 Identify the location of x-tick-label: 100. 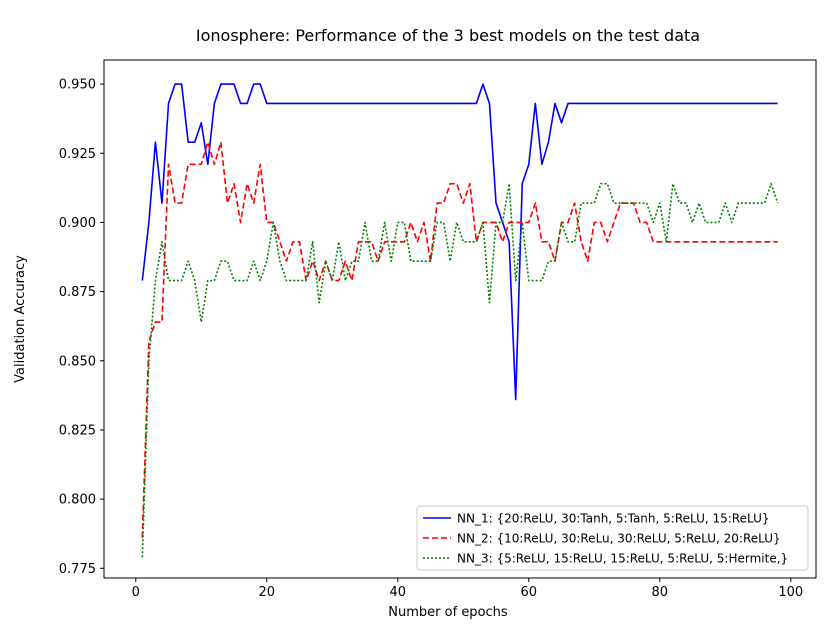
(790, 592).